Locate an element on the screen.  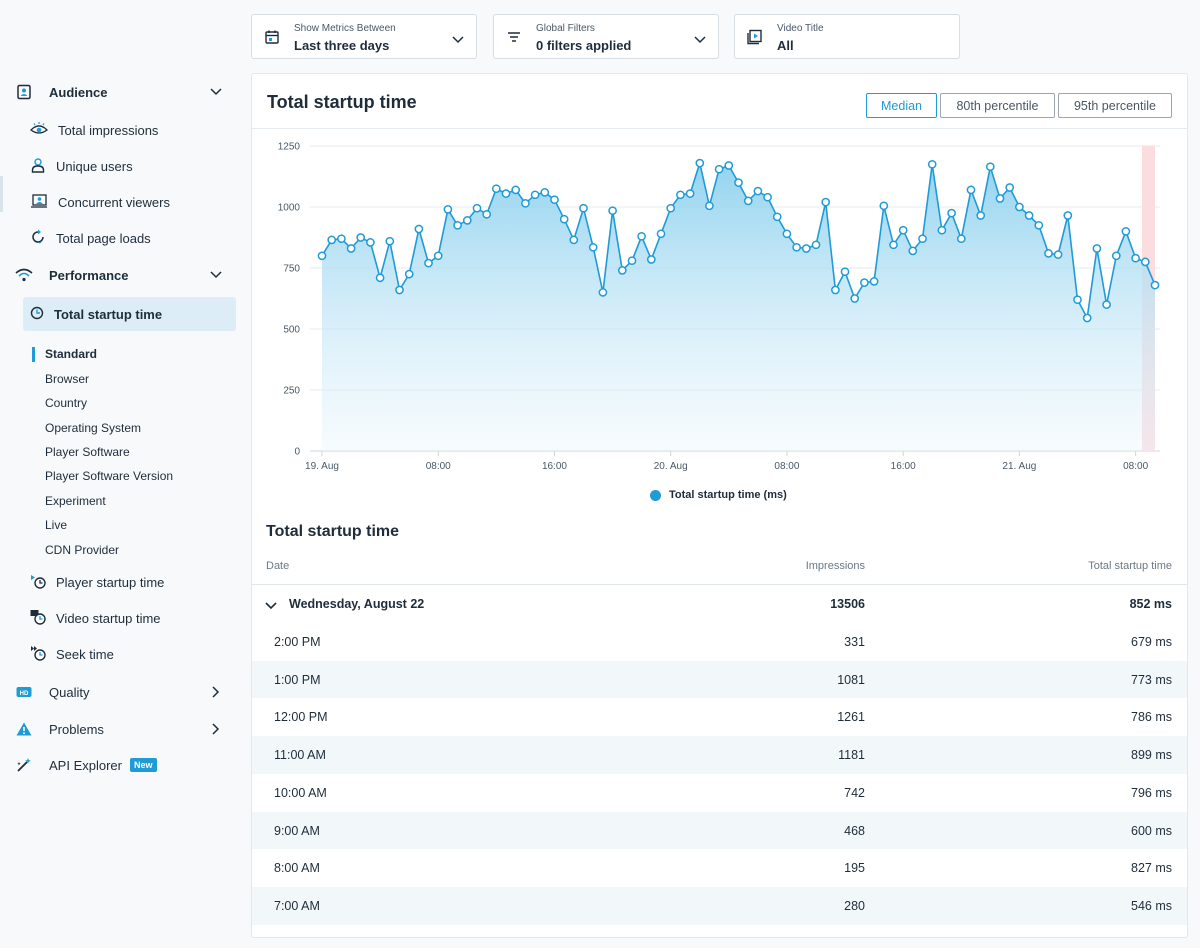
table-row: 10:00 AM 742 796 ms is located at coordinates (719, 793).